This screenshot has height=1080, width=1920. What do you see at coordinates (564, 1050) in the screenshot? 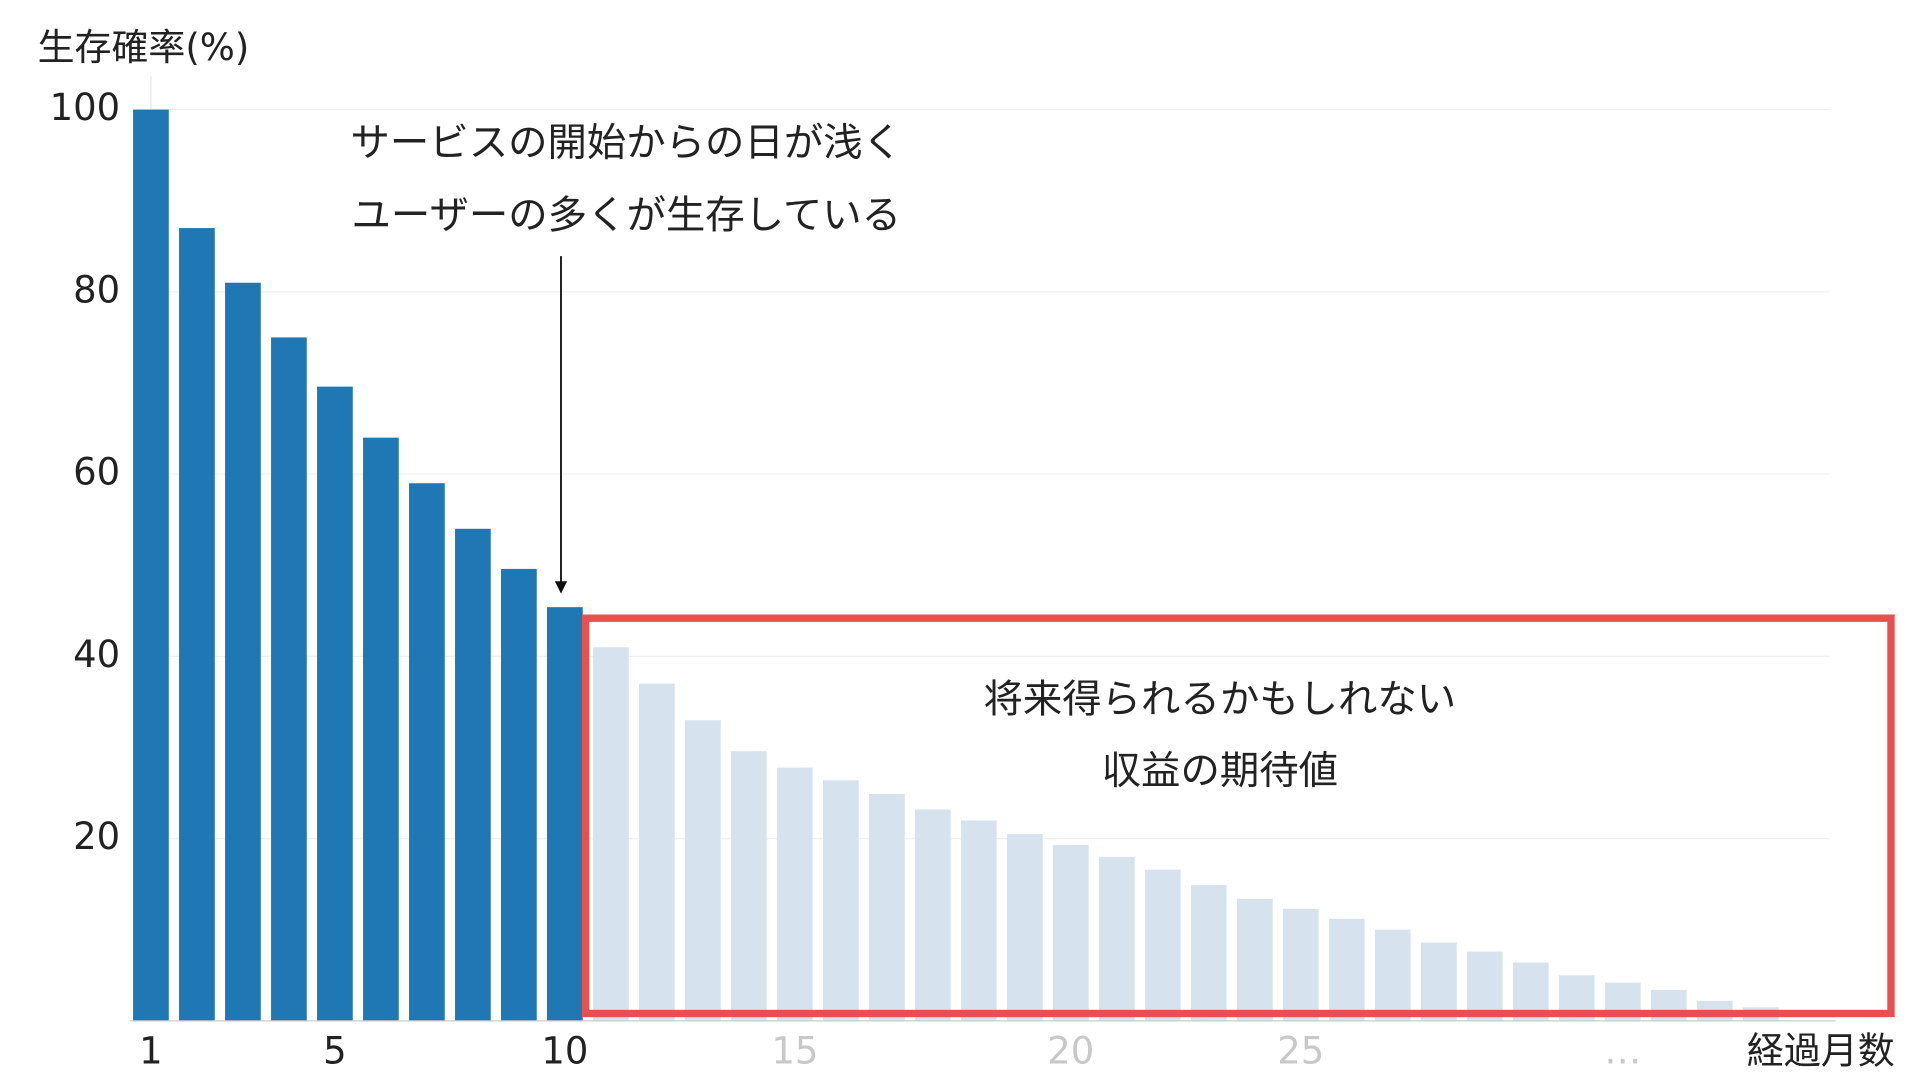
I see `x-tick-label: 10` at bounding box center [564, 1050].